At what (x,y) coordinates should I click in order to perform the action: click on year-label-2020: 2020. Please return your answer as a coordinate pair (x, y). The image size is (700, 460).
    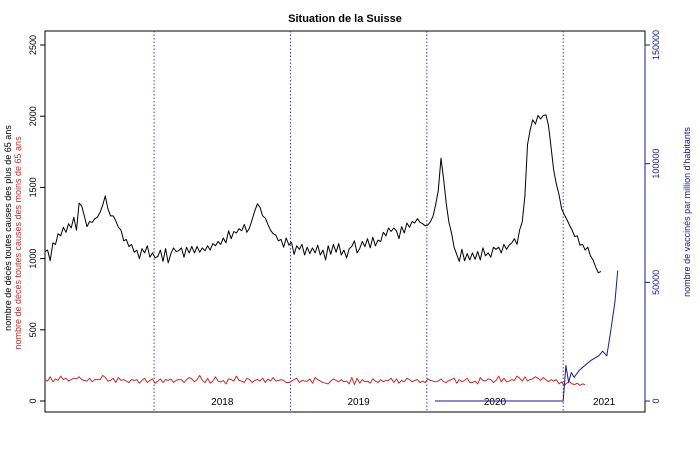
    Looking at the image, I should click on (495, 402).